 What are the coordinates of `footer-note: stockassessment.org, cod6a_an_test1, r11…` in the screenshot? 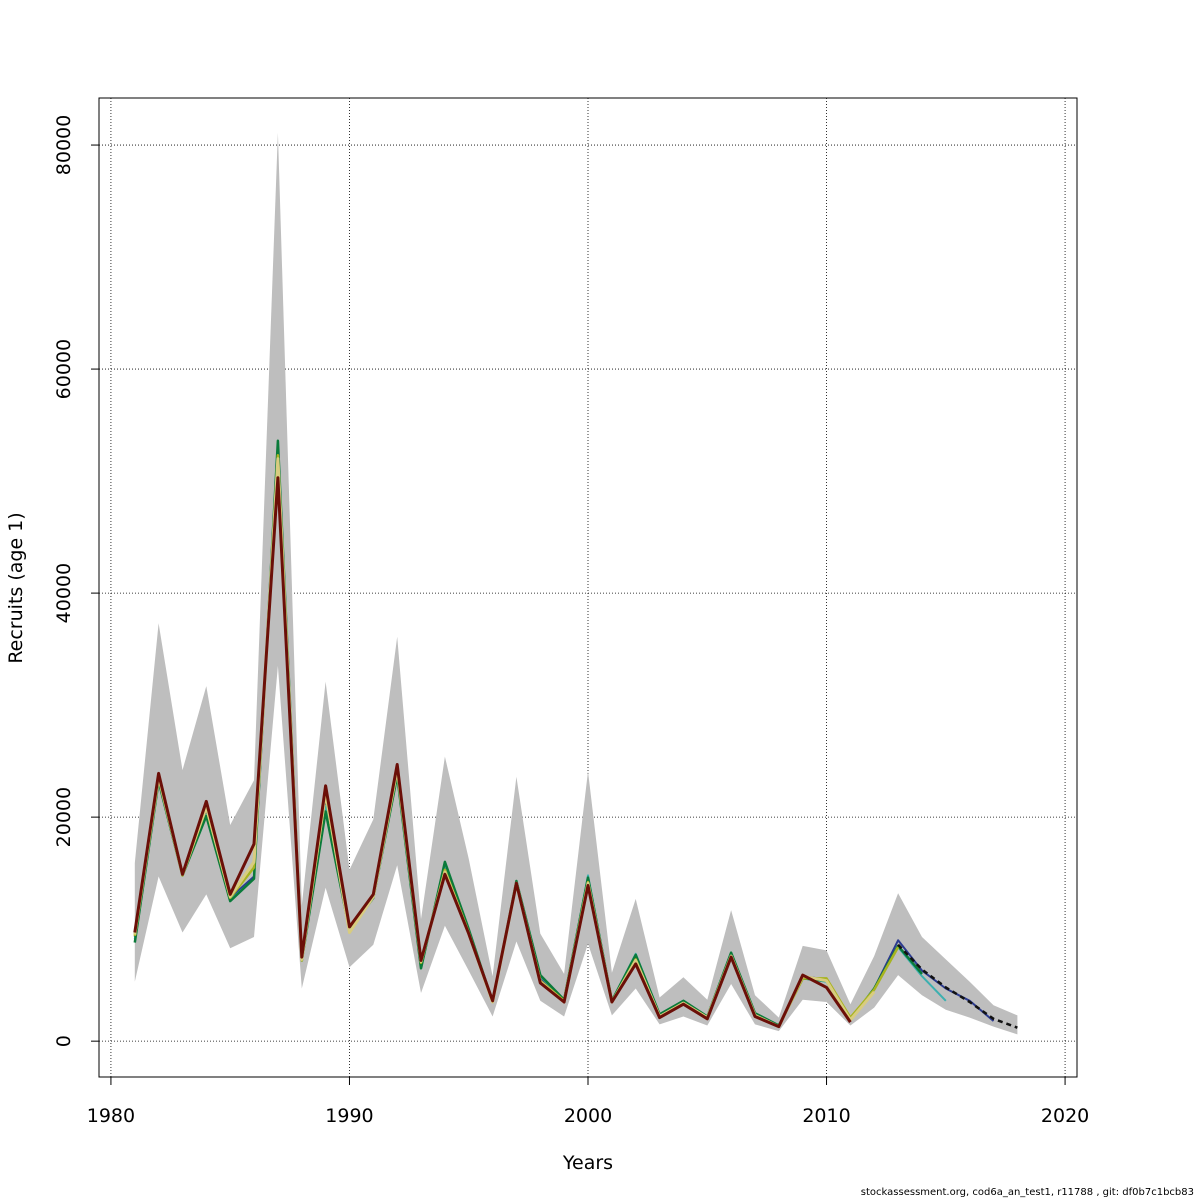 It's located at (1027, 1192).